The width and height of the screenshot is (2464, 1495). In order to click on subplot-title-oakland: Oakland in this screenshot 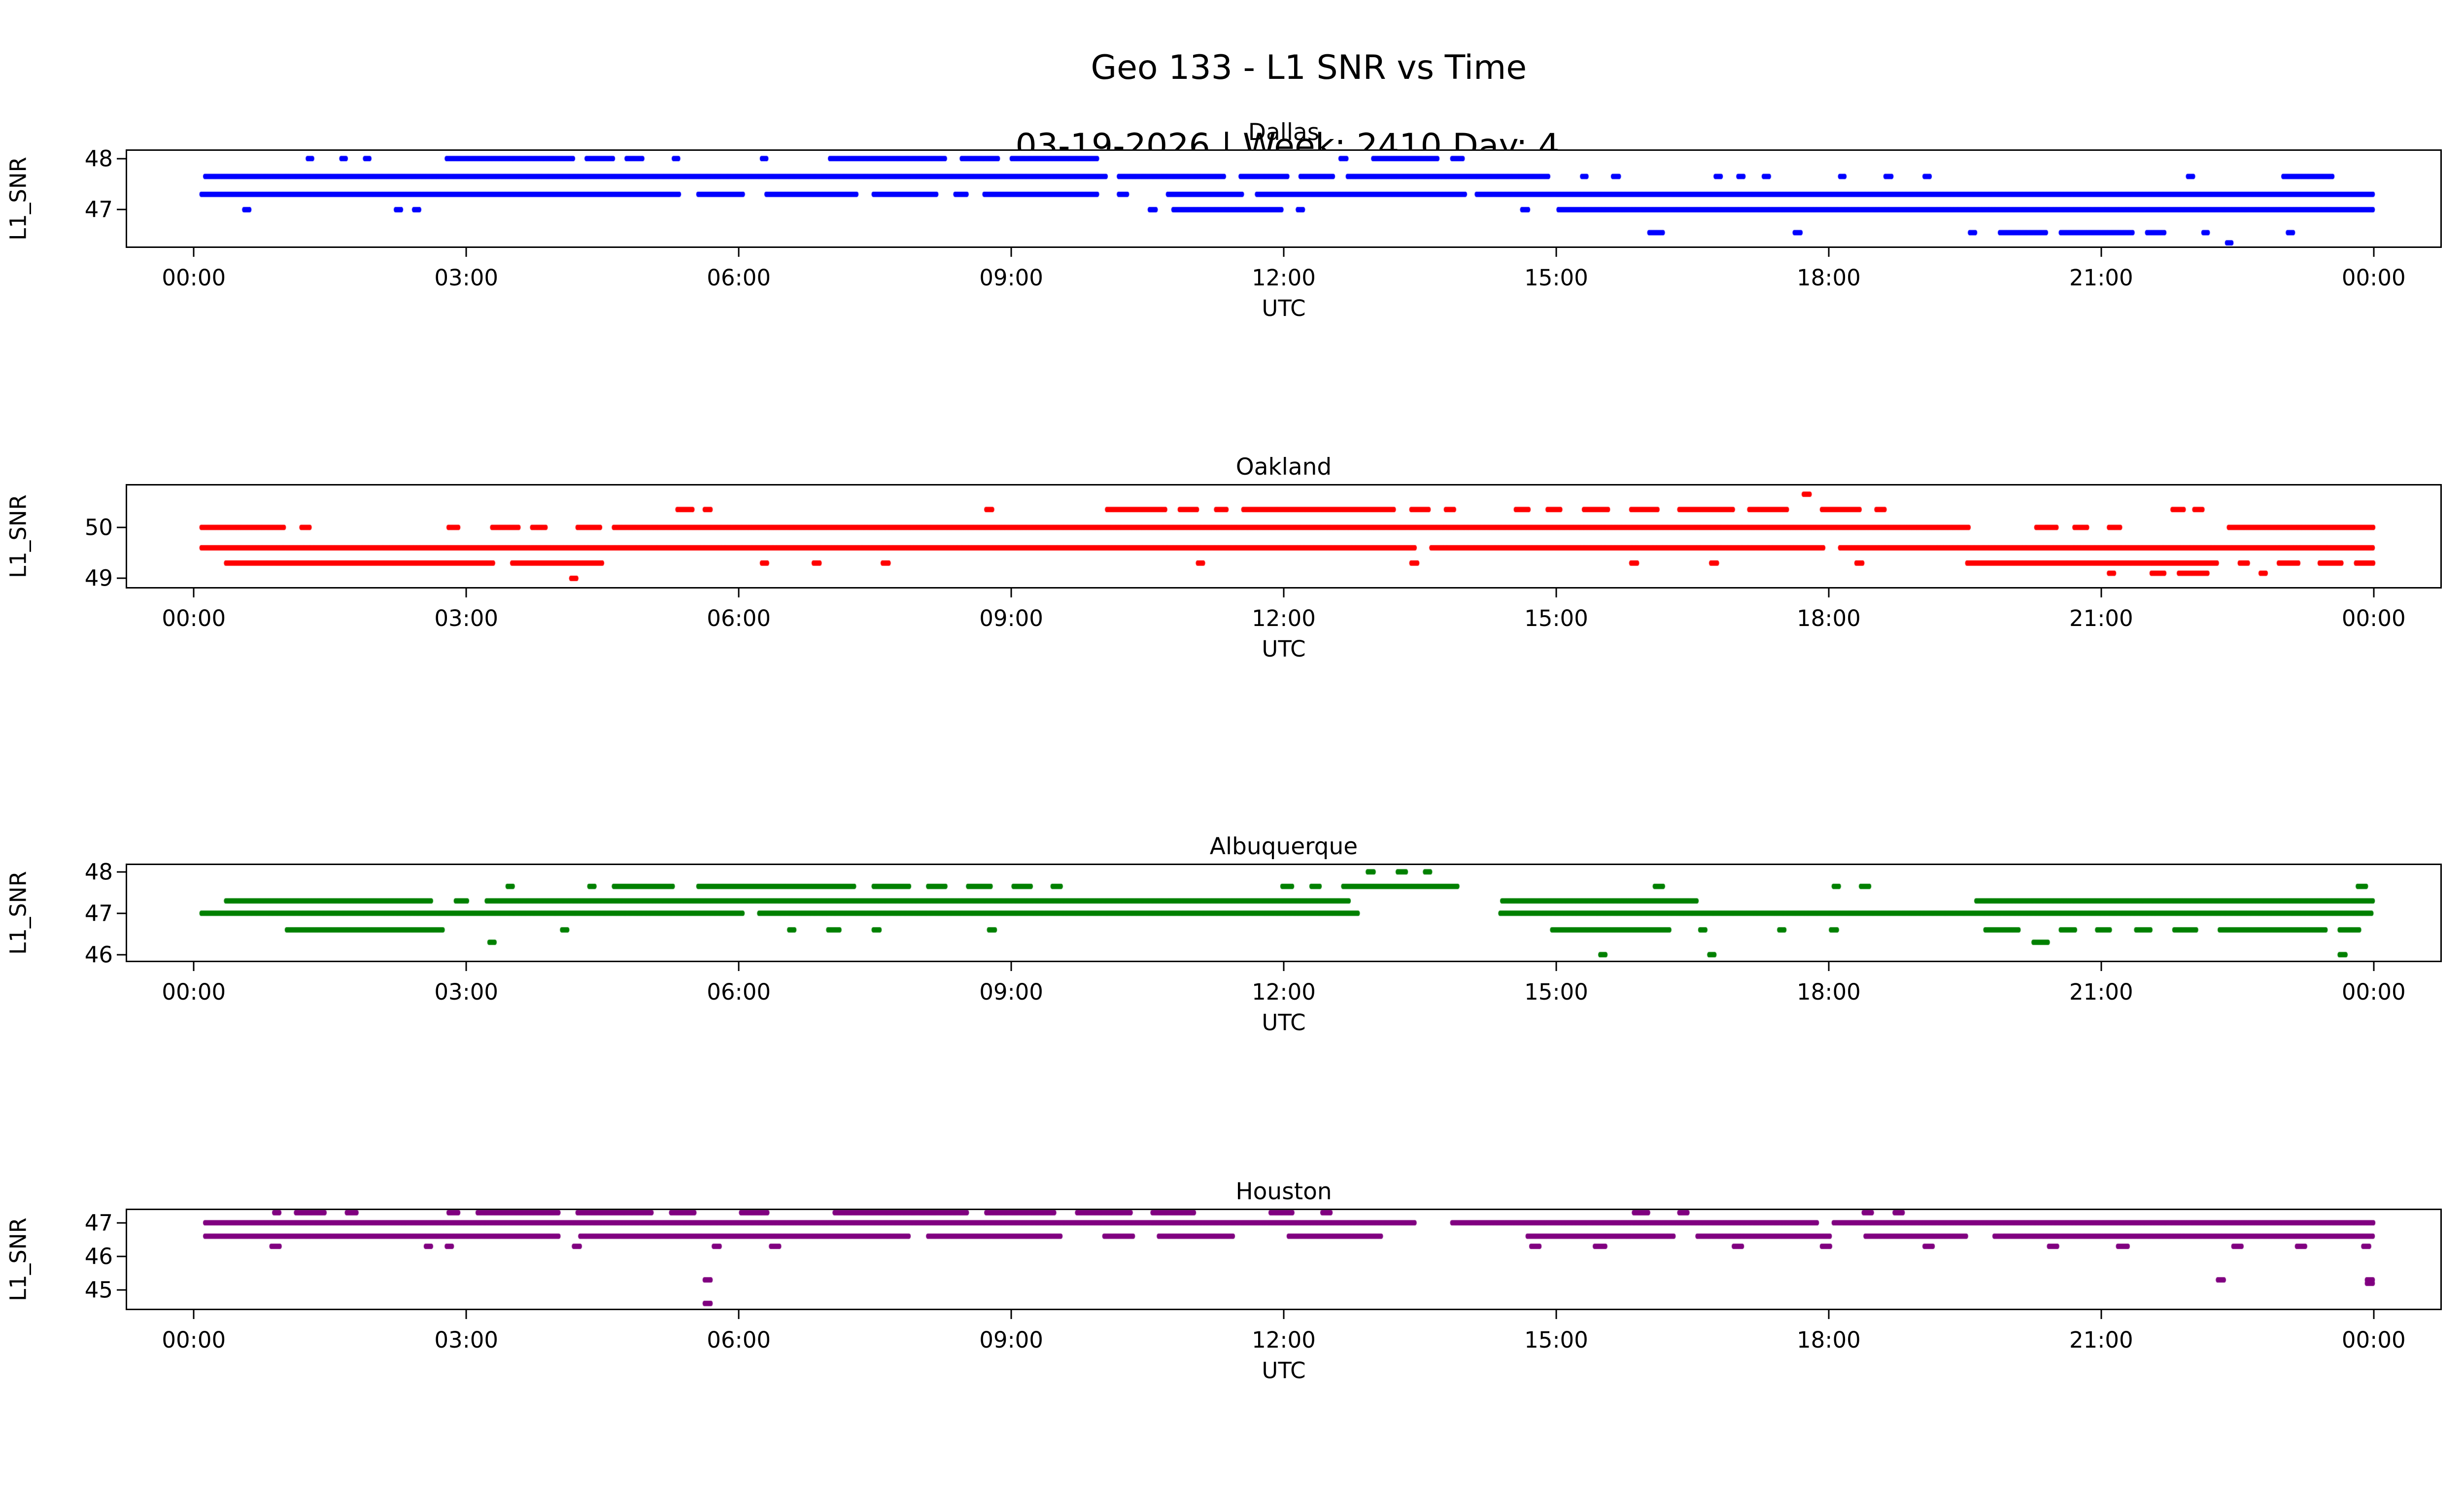, I will do `click(1283, 467)`.